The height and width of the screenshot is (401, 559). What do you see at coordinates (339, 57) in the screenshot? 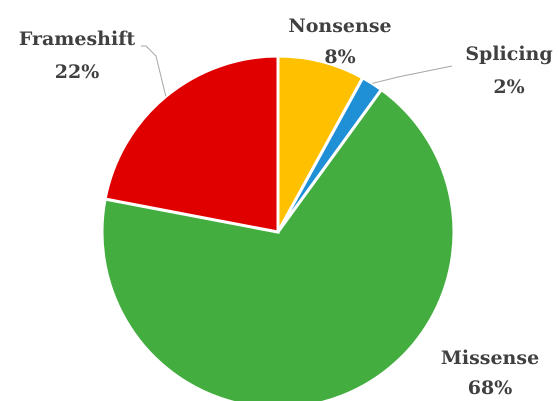
I see `label-nonsense-percent: 8%` at bounding box center [339, 57].